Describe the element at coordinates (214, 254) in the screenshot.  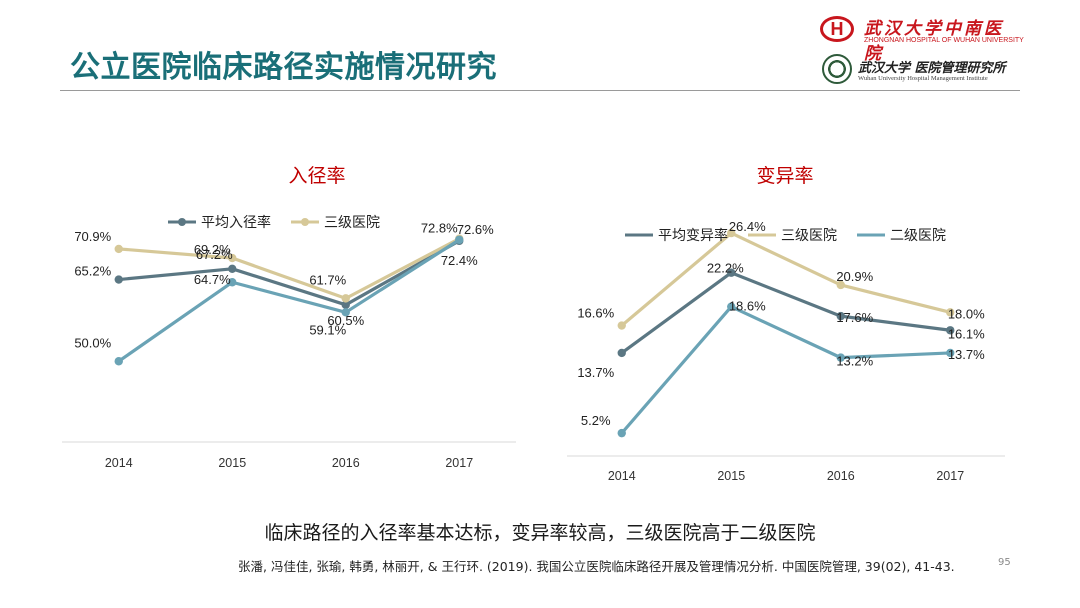
I see `data-label: 67.2%` at that location.